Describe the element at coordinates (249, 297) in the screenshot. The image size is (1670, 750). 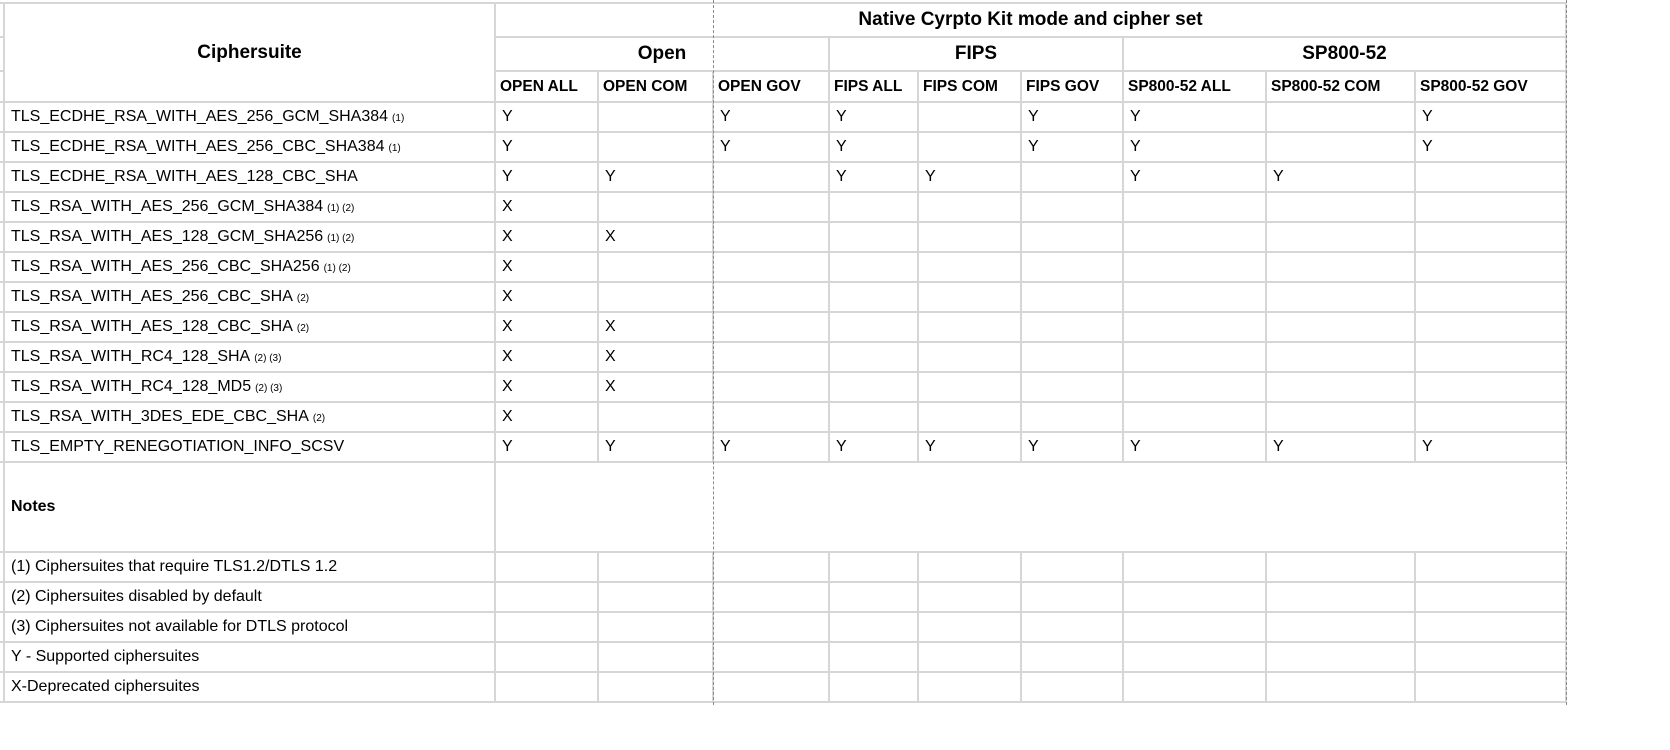
I see `ciphersuite-name-cell: TLS_RSA_WITH_AES_256_CBC_SHA (2)` at that location.